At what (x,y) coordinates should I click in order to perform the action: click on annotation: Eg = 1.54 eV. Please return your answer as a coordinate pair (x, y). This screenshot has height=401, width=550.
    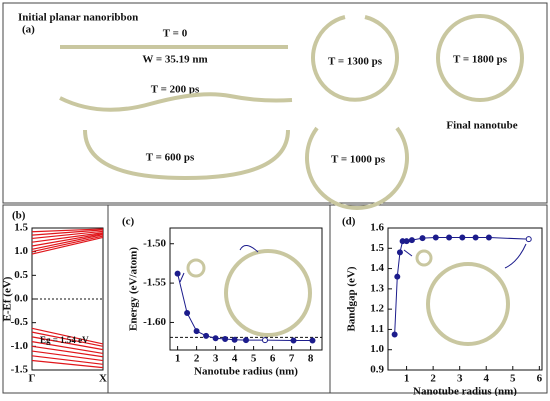
    Looking at the image, I should click on (64, 340).